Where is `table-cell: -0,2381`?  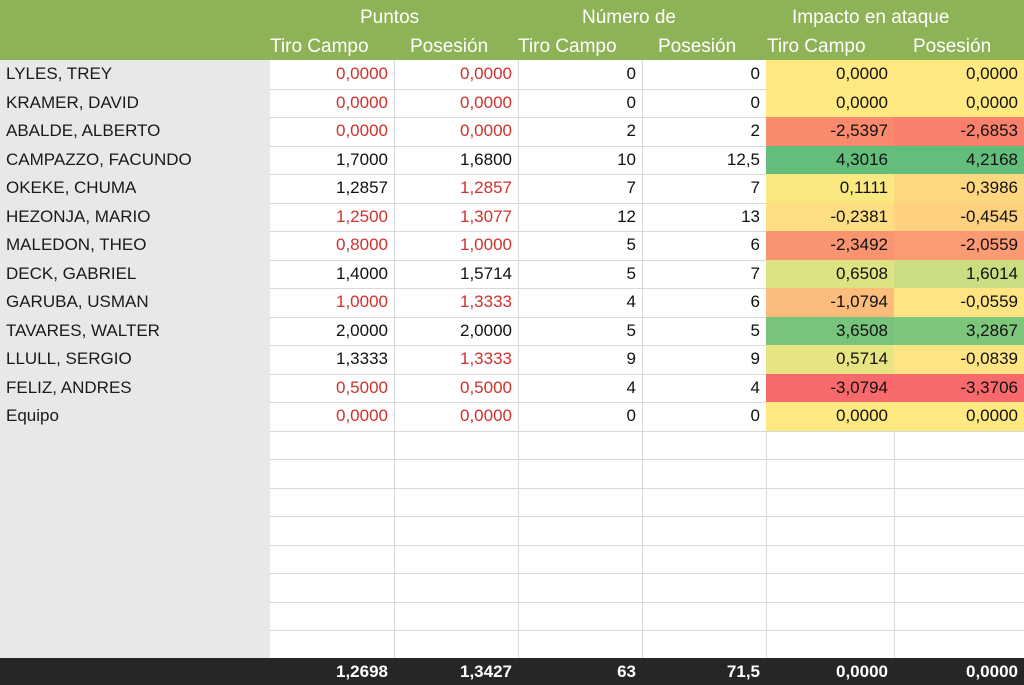
table-cell: -0,2381 is located at coordinates (830, 216).